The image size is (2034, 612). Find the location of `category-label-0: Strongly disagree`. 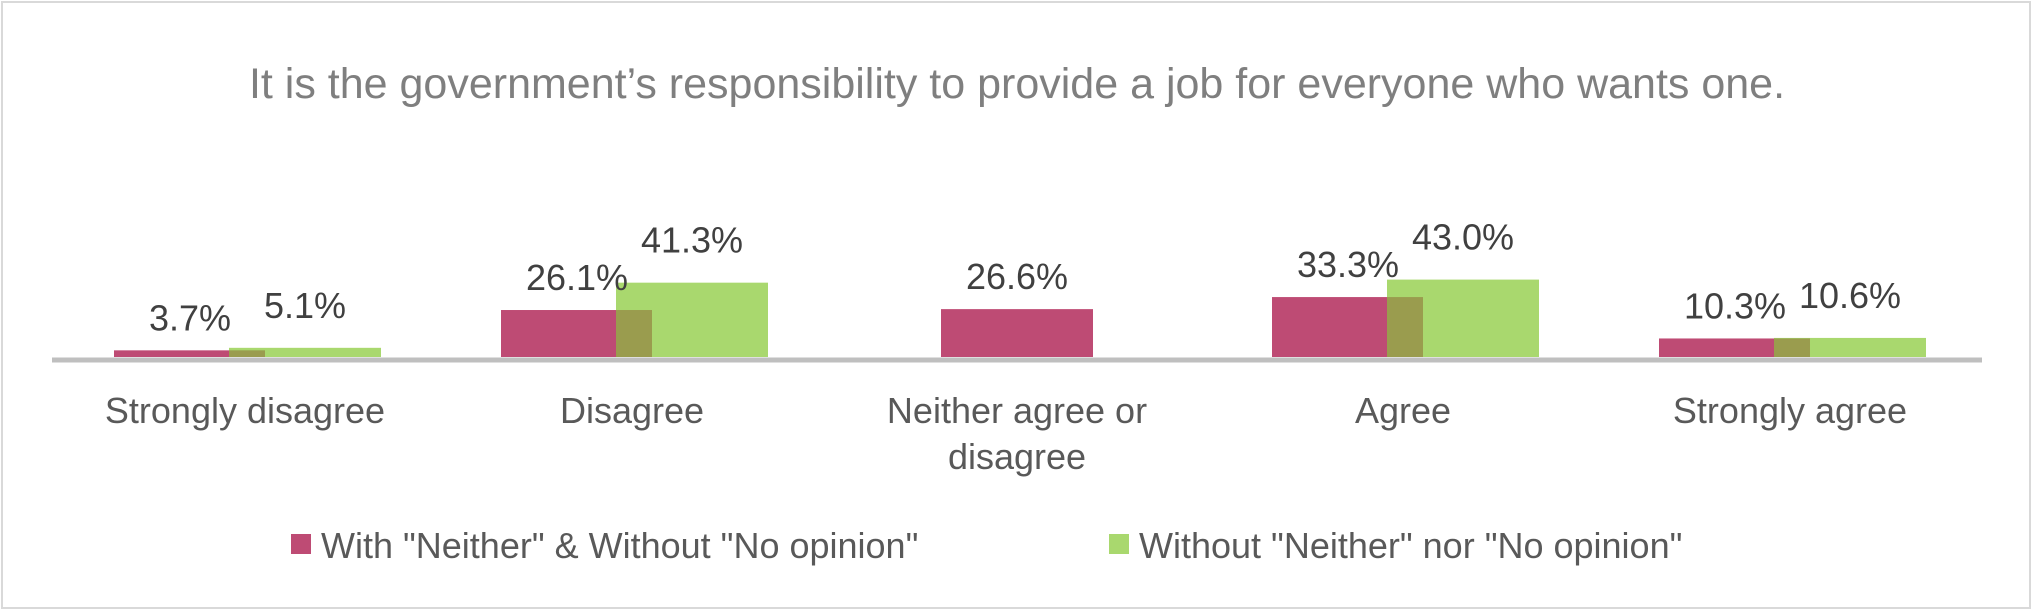

category-label-0: Strongly disagree is located at coordinates (245, 410).